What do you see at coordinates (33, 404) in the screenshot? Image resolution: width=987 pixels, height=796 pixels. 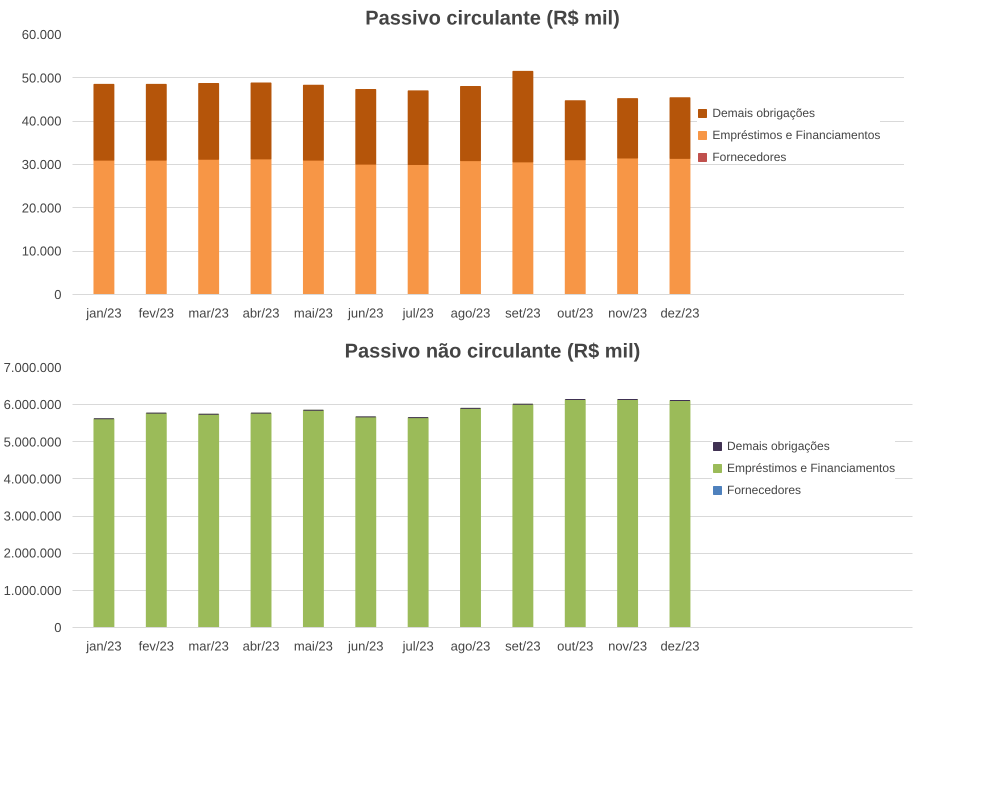 I see `y-tick-label: 6.000.000` at bounding box center [33, 404].